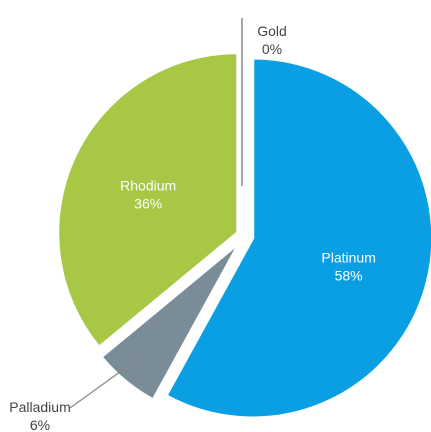 This screenshot has height=432, width=431. What do you see at coordinates (107, 381) in the screenshot?
I see `leader-line-palladium` at bounding box center [107, 381].